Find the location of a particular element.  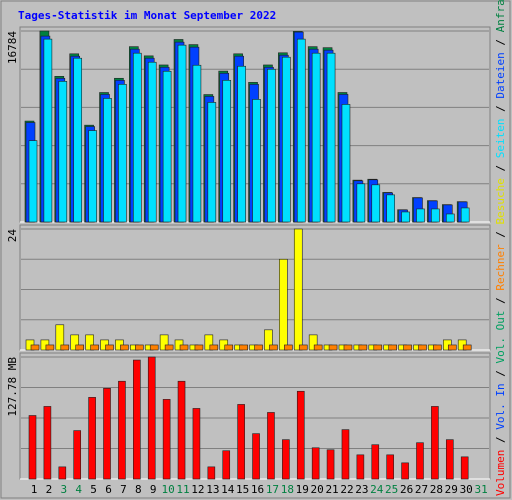

legend-entry: Volumen is located at coordinates (500, 473).